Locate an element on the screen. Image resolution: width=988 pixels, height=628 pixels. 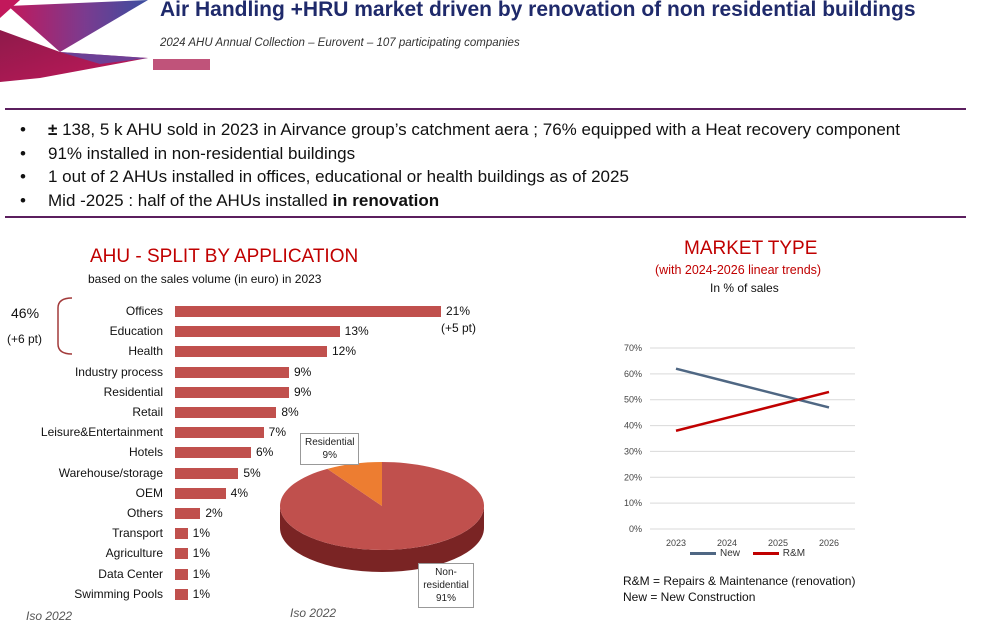
y-tick-label: 40% is located at coordinates (633, 426).